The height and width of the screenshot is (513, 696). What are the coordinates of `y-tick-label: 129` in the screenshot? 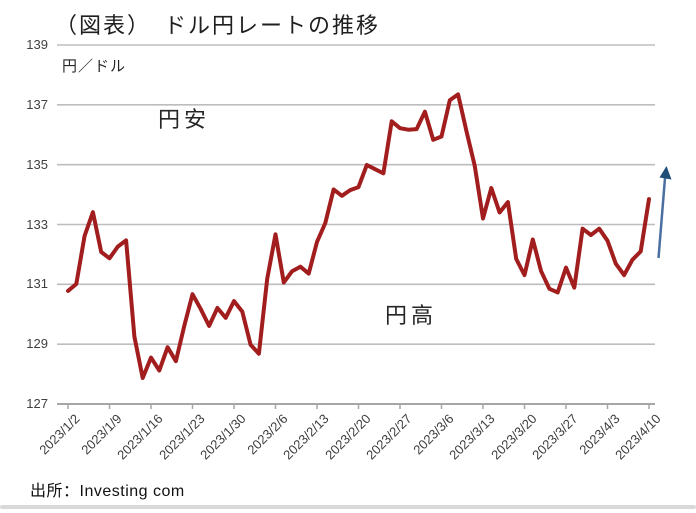 It's located at (37, 344).